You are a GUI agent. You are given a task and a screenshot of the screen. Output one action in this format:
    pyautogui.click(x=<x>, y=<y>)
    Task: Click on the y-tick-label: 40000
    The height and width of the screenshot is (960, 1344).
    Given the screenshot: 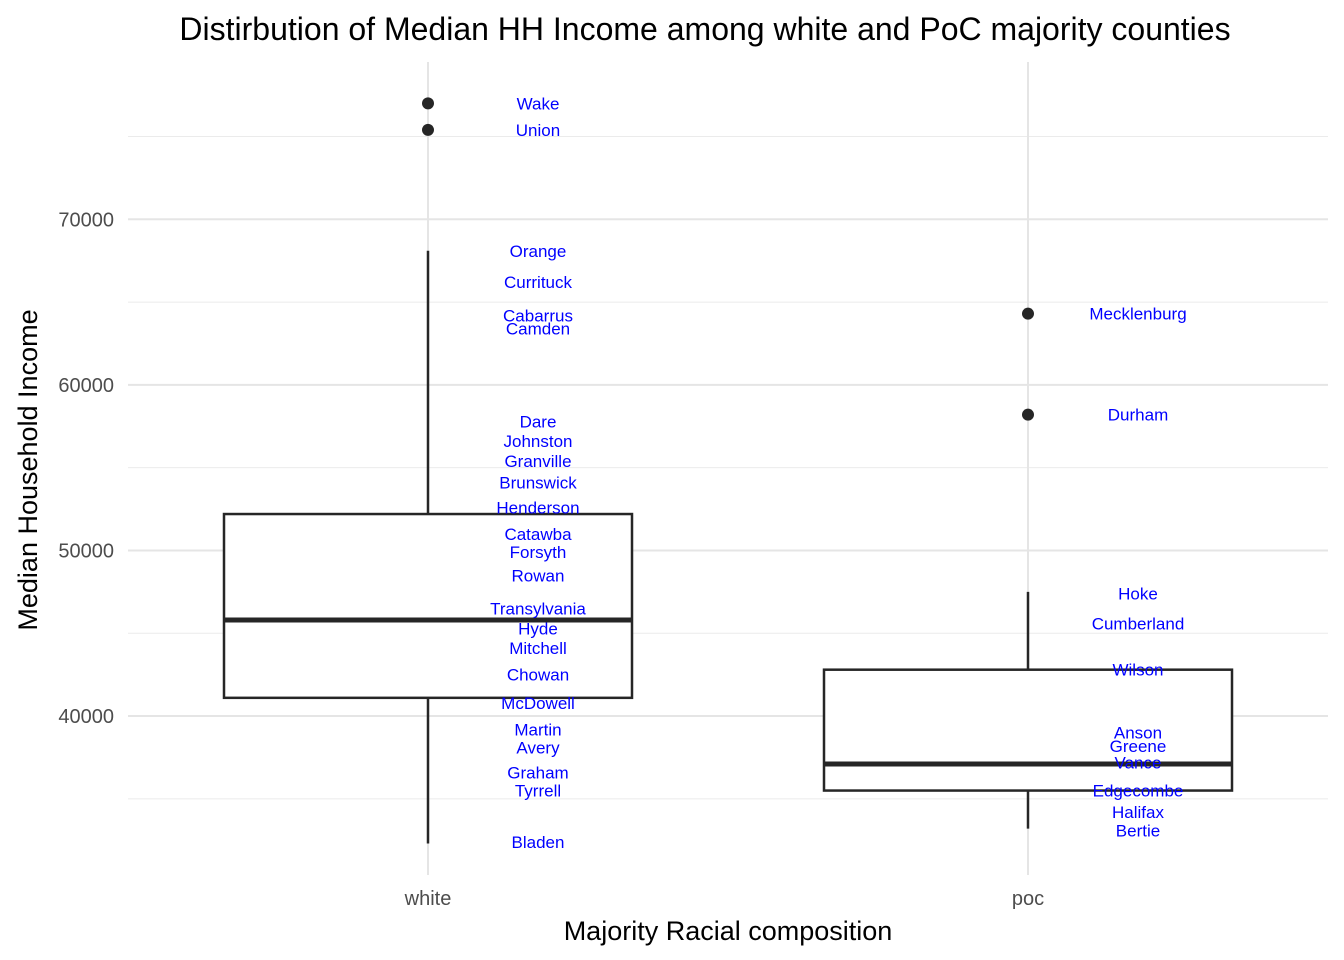 What is the action you would take?
    pyautogui.click(x=86, y=717)
    